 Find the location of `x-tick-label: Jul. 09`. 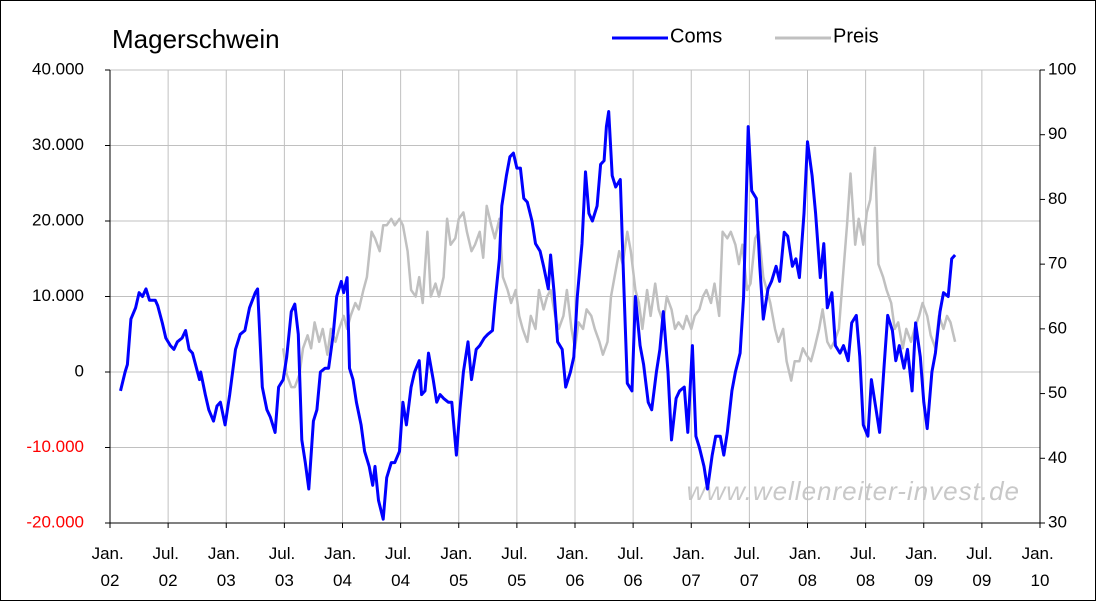

x-tick-label: Jul. 09 is located at coordinates (981, 567).